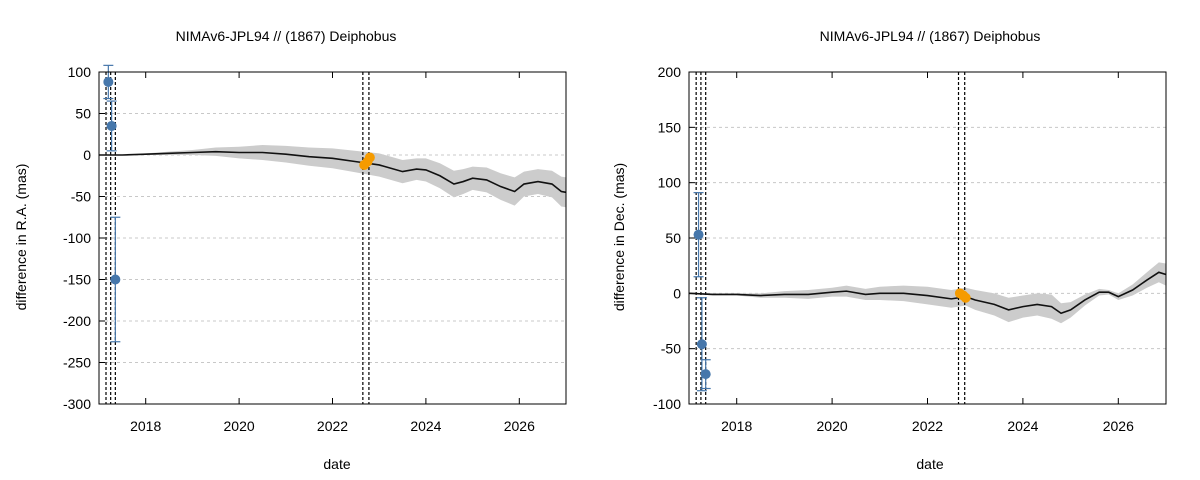 The image size is (1200, 480). Describe the element at coordinates (77, 280) in the screenshot. I see `y-tick-label: -150` at that location.